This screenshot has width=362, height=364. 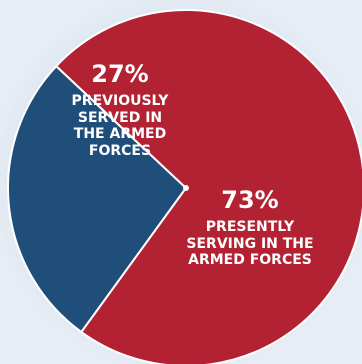 I want to click on slice-percent-presently-serving: 73%, so click(x=250, y=200).